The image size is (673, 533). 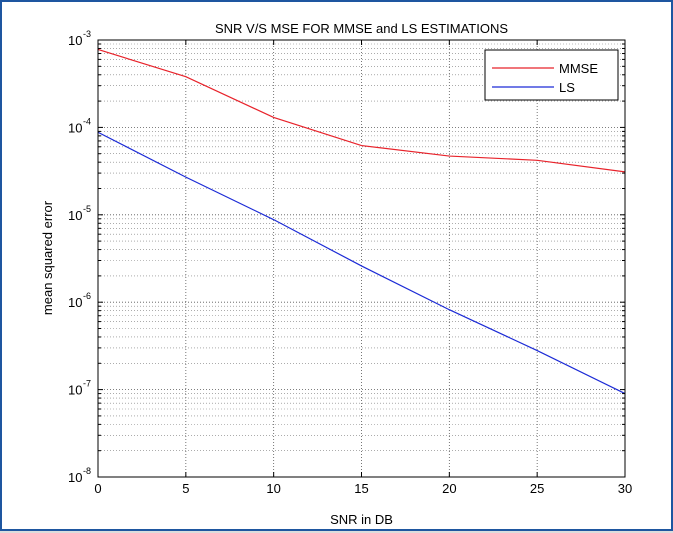 I want to click on y-tick-exponent: -4, so click(x=87, y=121).